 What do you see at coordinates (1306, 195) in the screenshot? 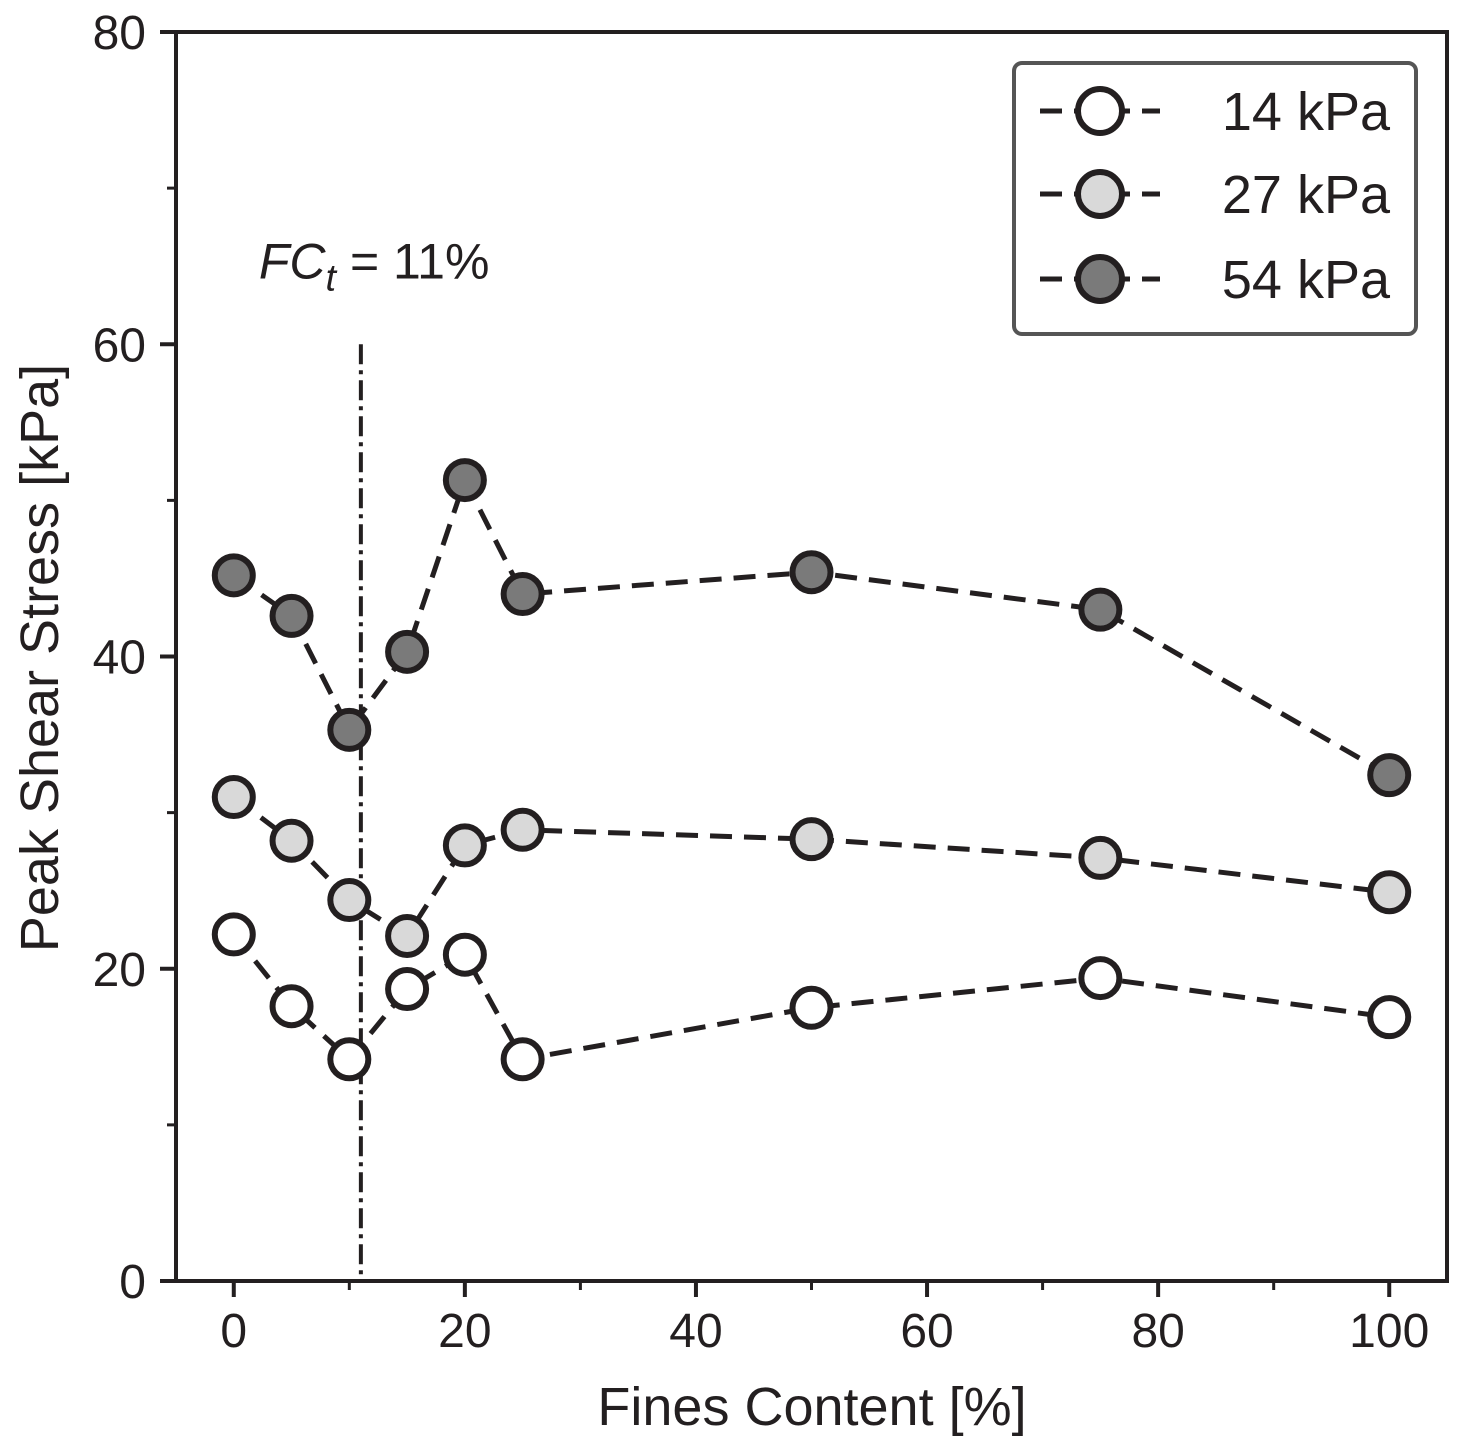
I see `legend-label: 27 kPa` at bounding box center [1306, 195].